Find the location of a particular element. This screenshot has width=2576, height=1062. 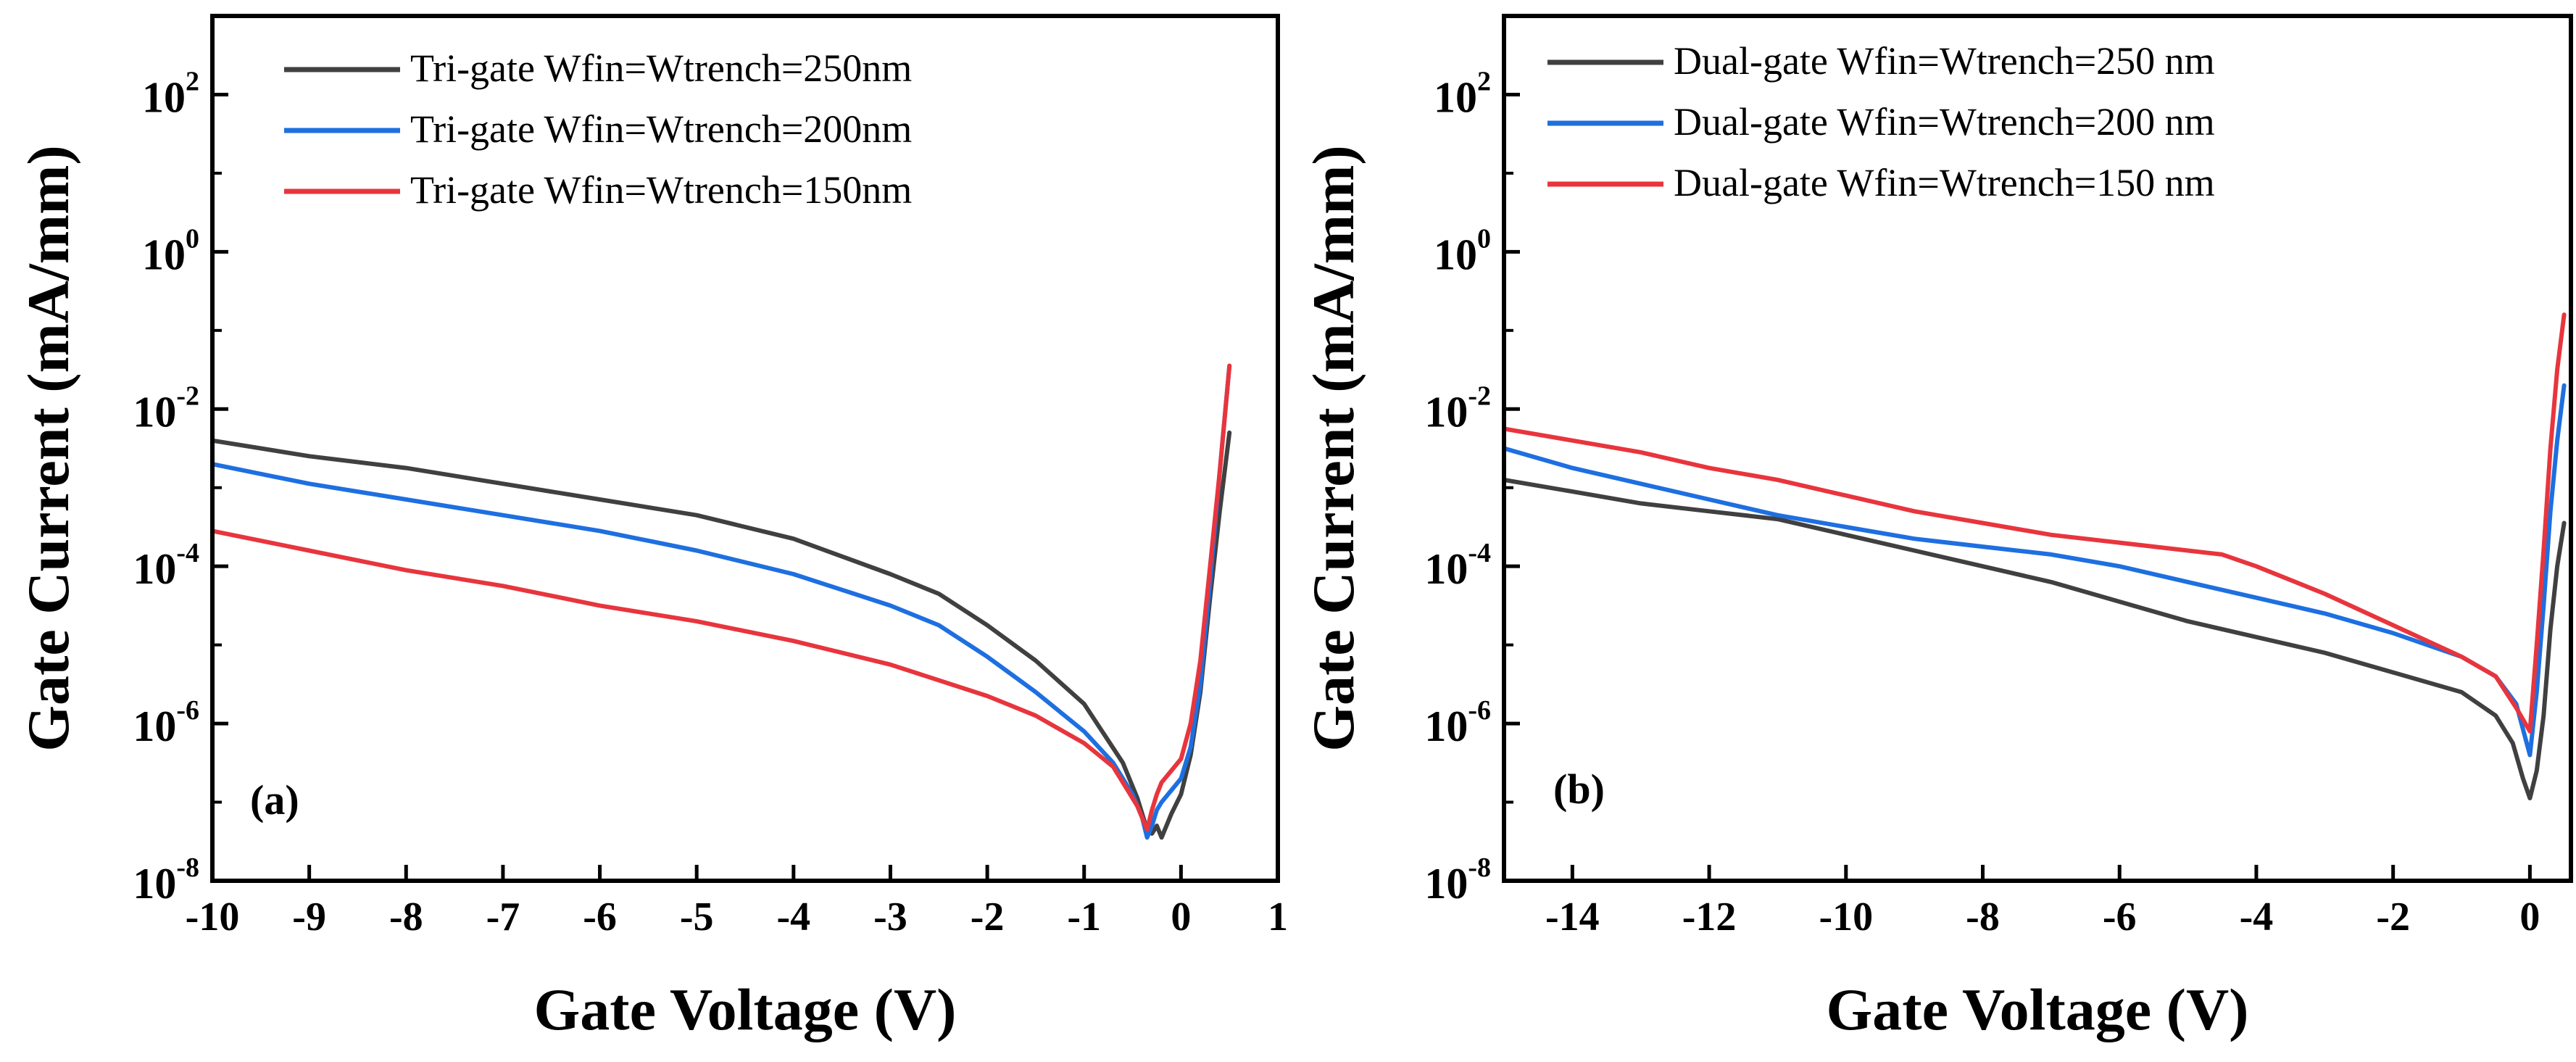

x-tick-label: -14 is located at coordinates (1572, 917).